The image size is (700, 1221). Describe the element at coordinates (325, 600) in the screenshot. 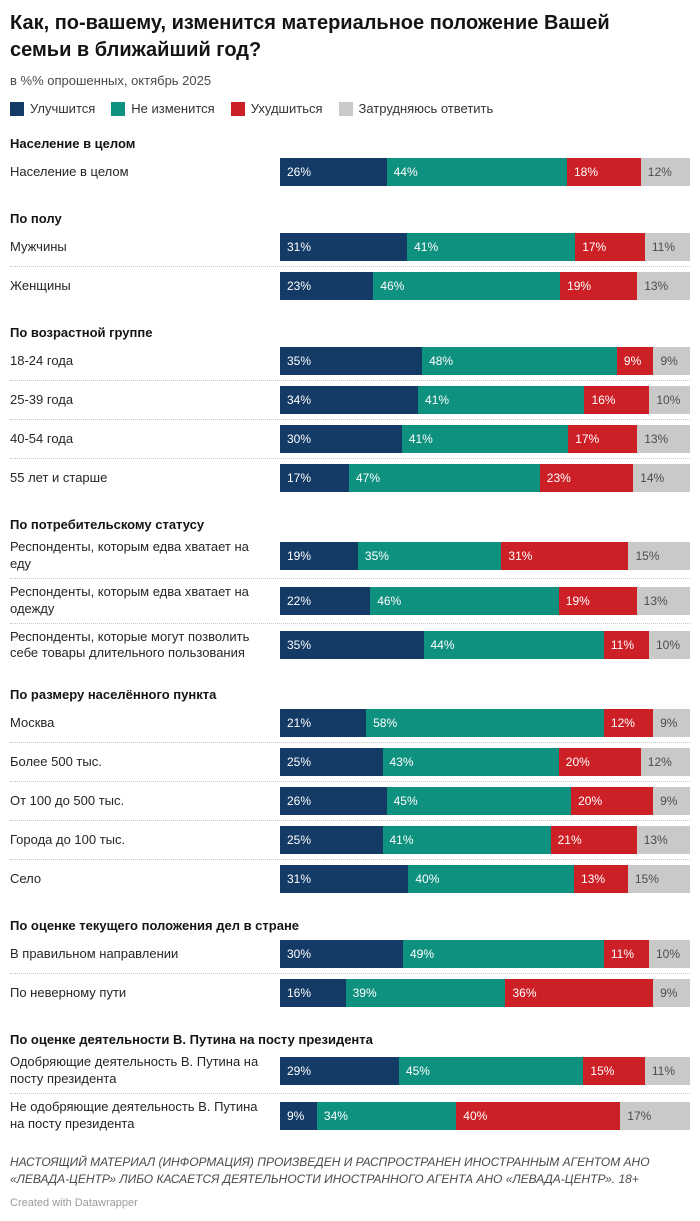

I see `bar-segment-improve: 22%` at that location.